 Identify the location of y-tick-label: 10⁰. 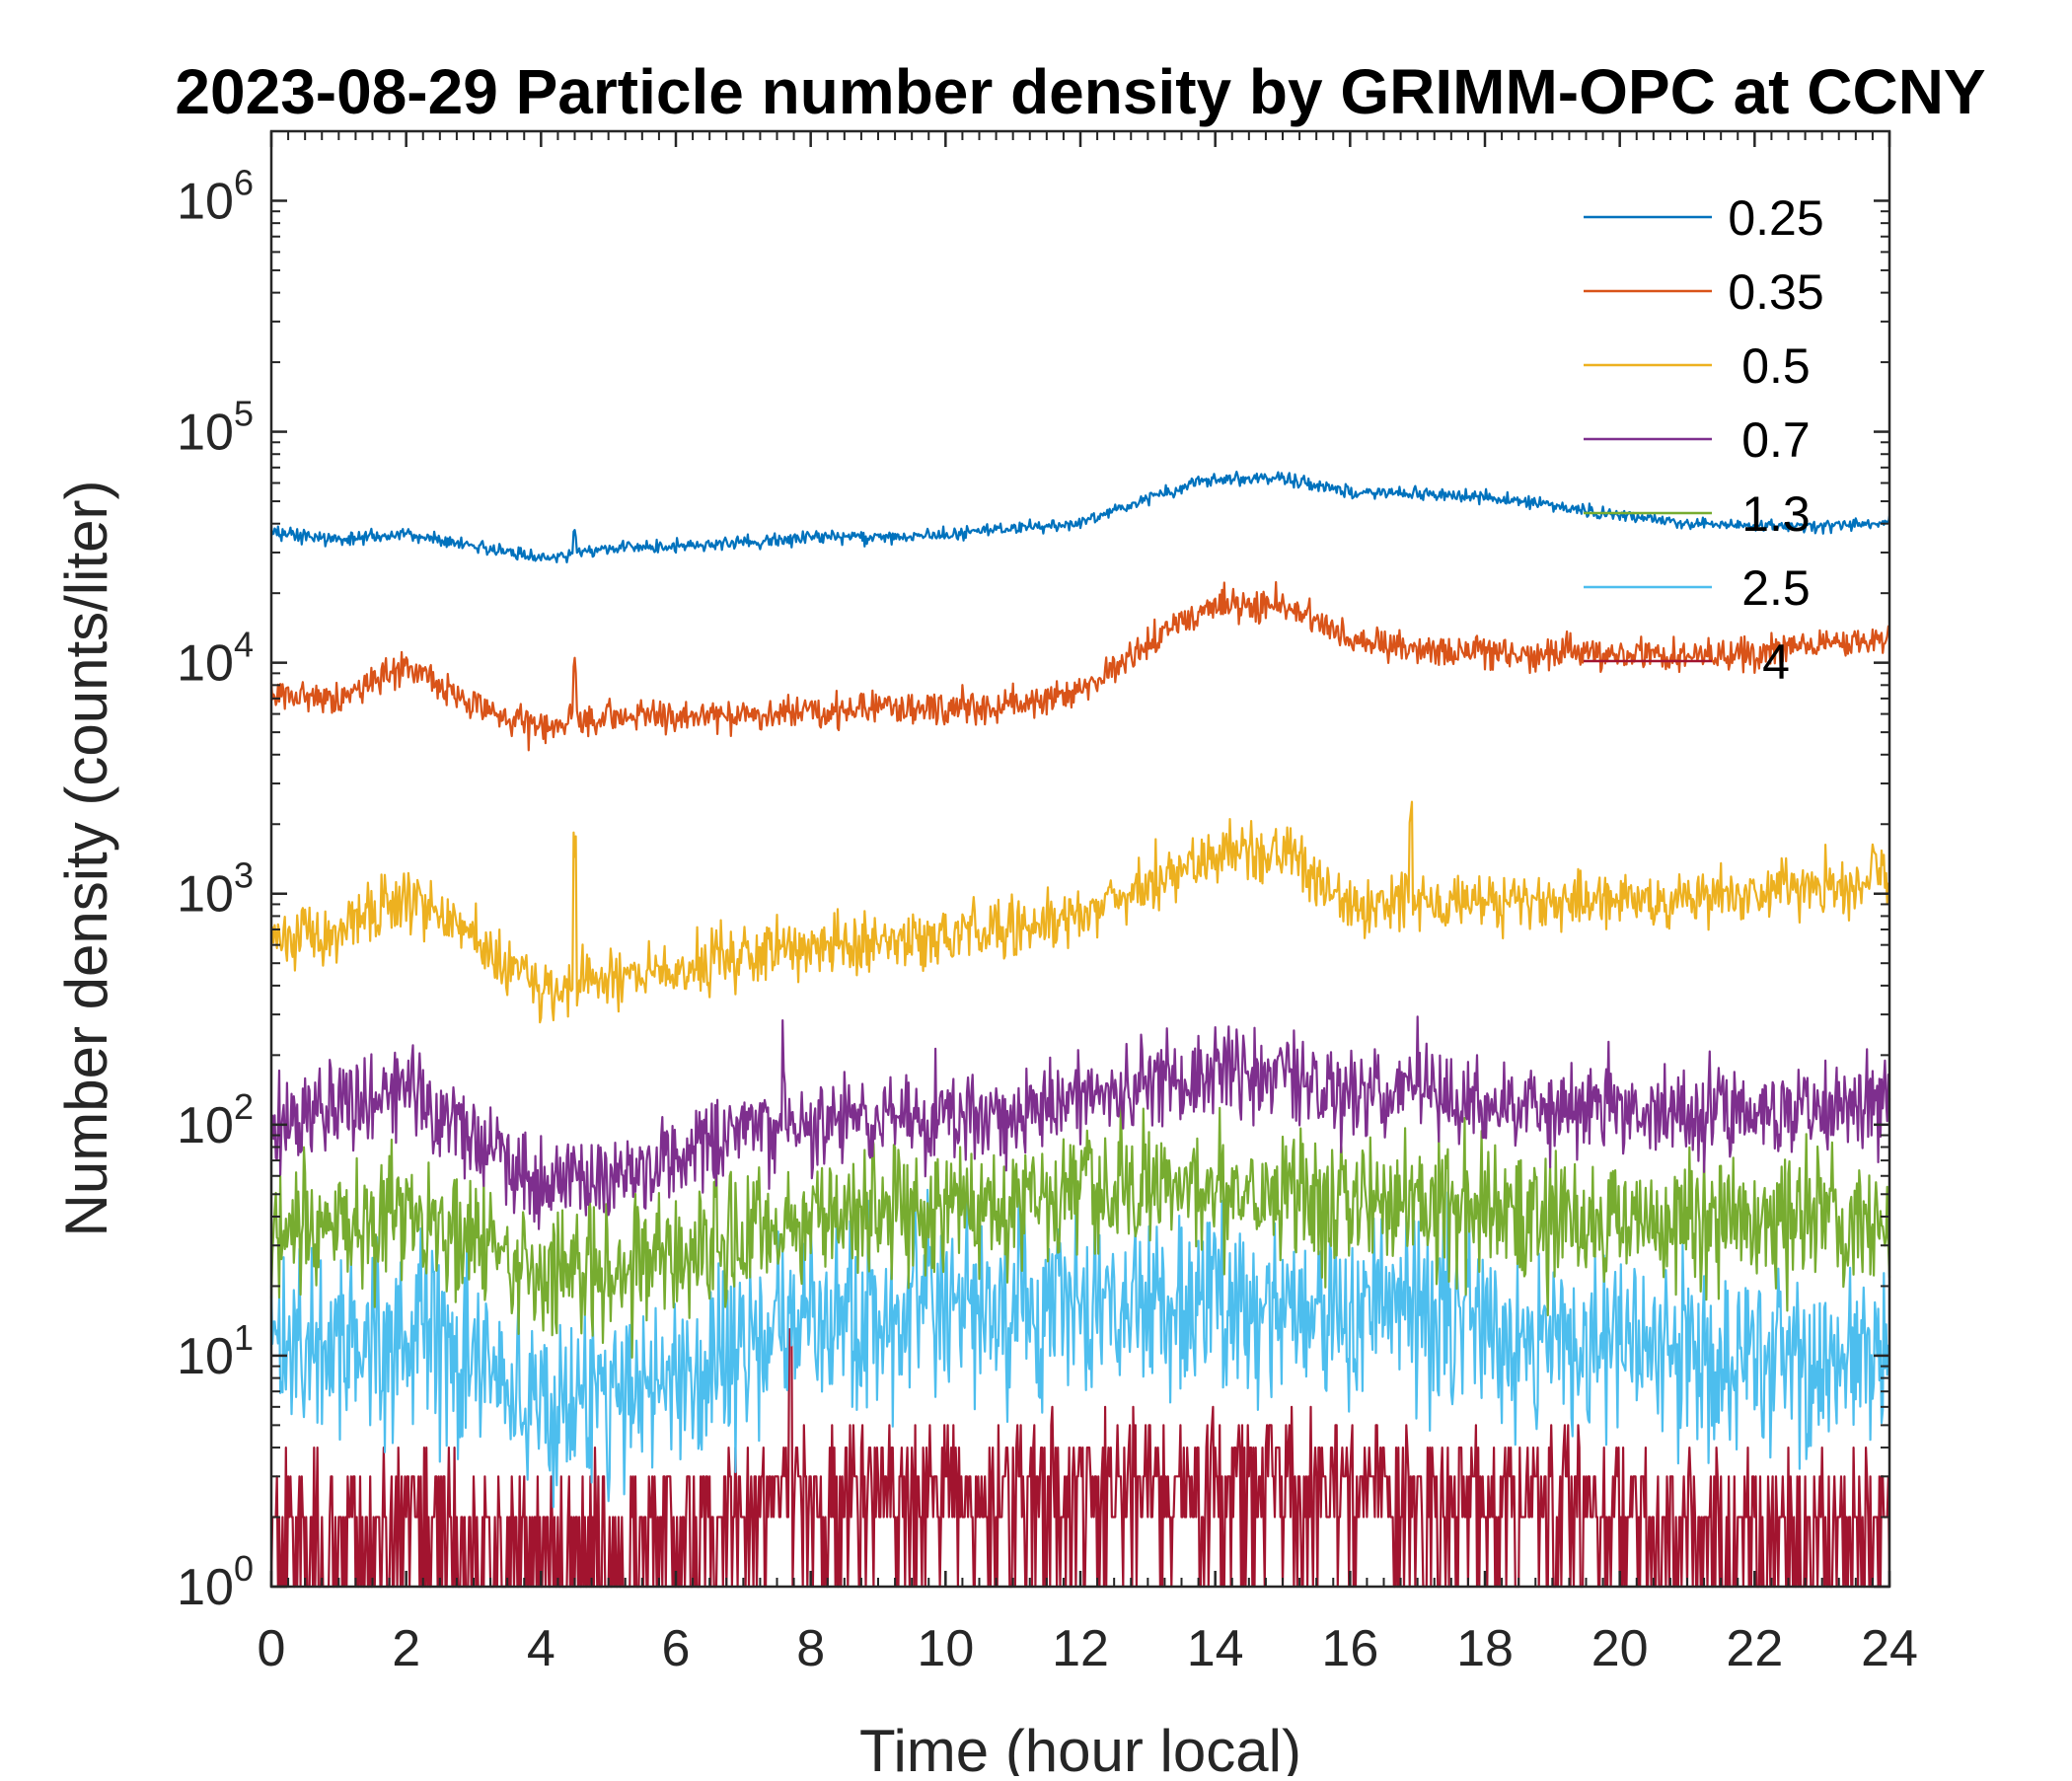
(216, 1582).